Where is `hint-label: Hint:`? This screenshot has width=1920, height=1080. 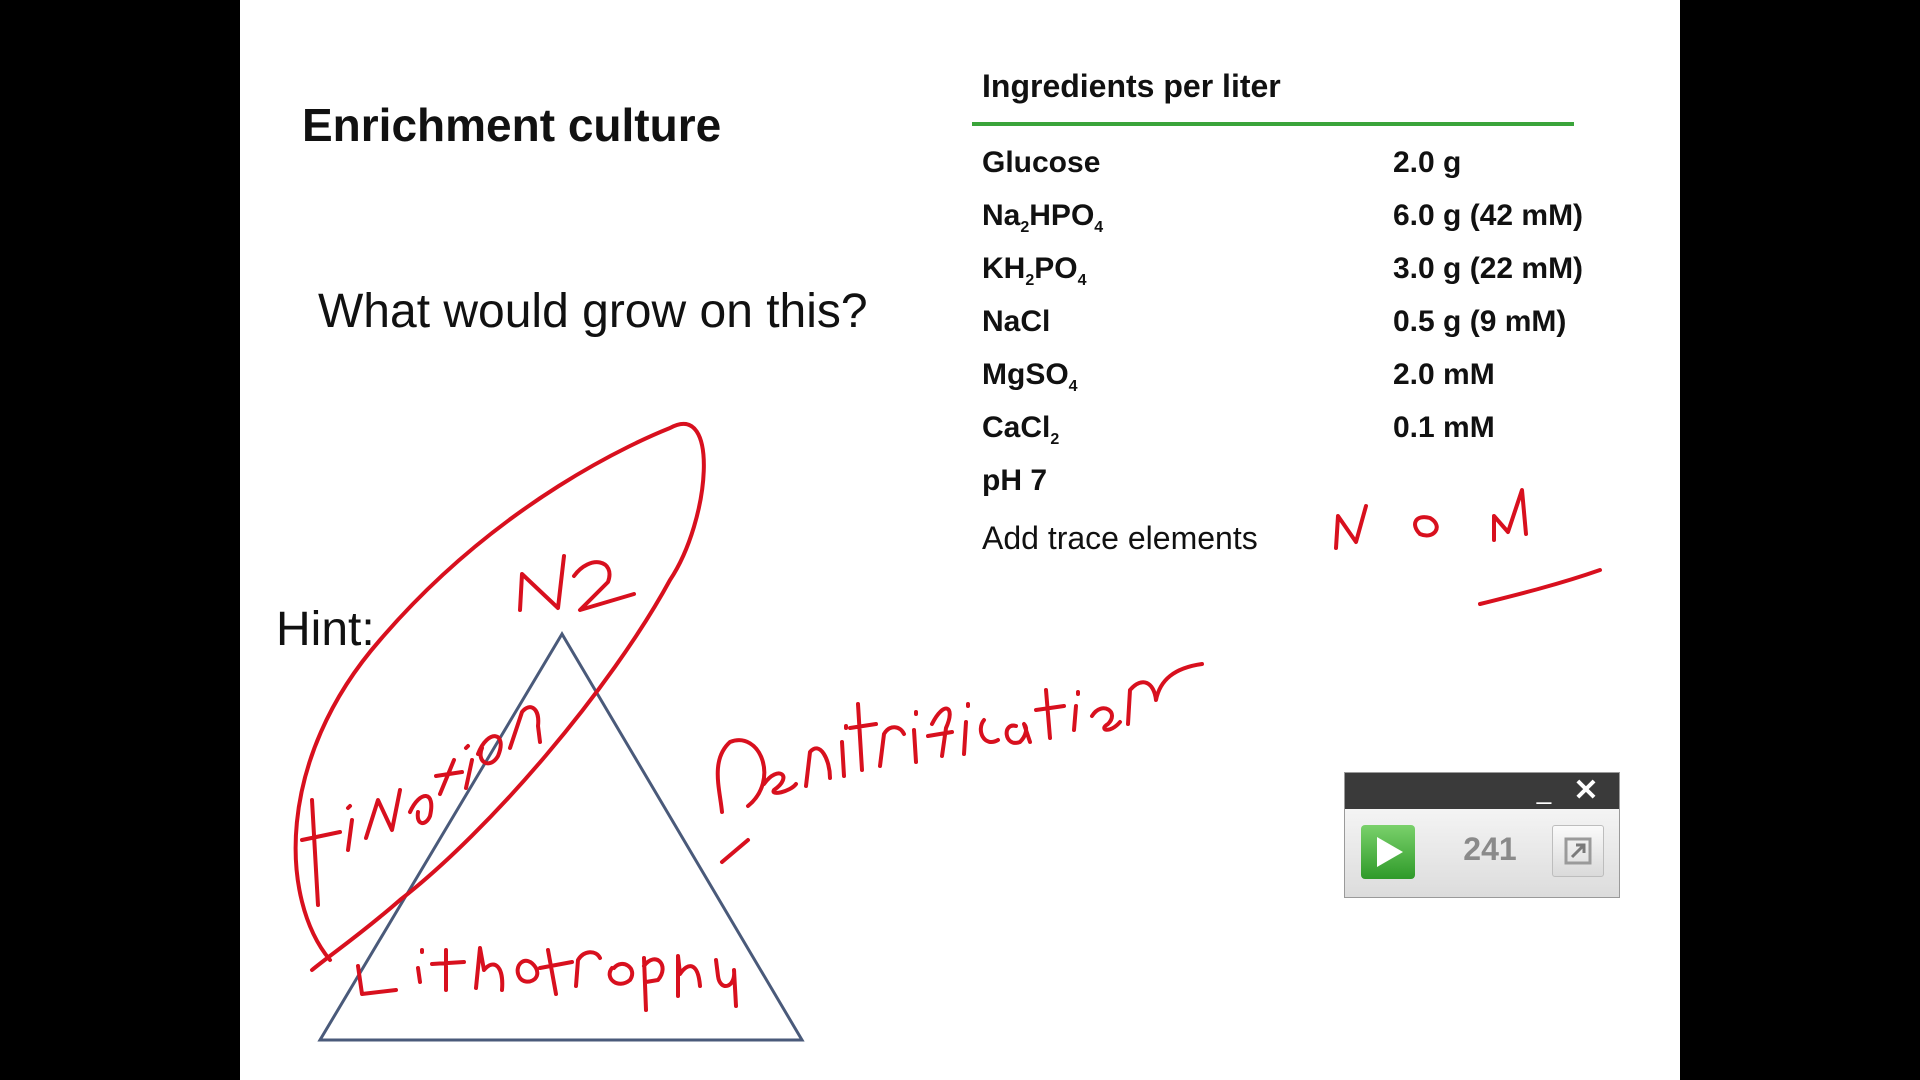 hint-label: Hint: is located at coordinates (325, 629).